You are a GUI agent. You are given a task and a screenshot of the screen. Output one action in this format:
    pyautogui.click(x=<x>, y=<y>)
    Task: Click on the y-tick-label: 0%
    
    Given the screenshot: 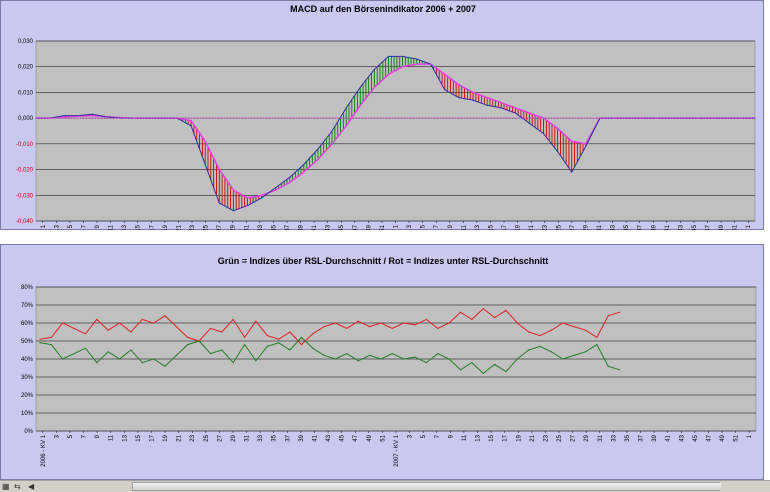 What is the action you would take?
    pyautogui.click(x=28, y=432)
    